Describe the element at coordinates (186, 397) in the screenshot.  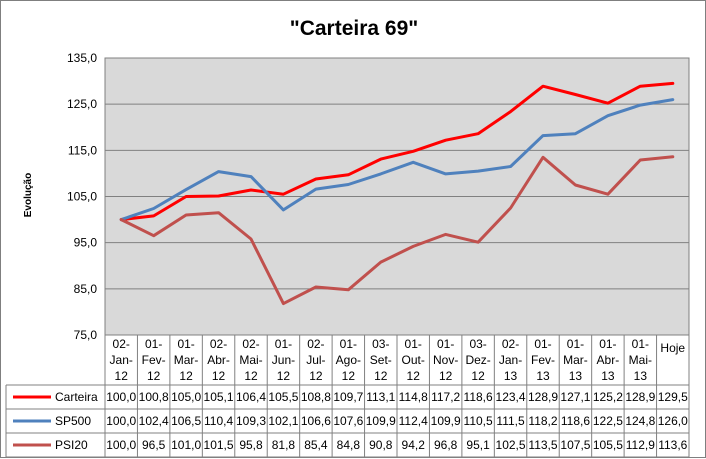
I see `data-label: 105,0` at that location.